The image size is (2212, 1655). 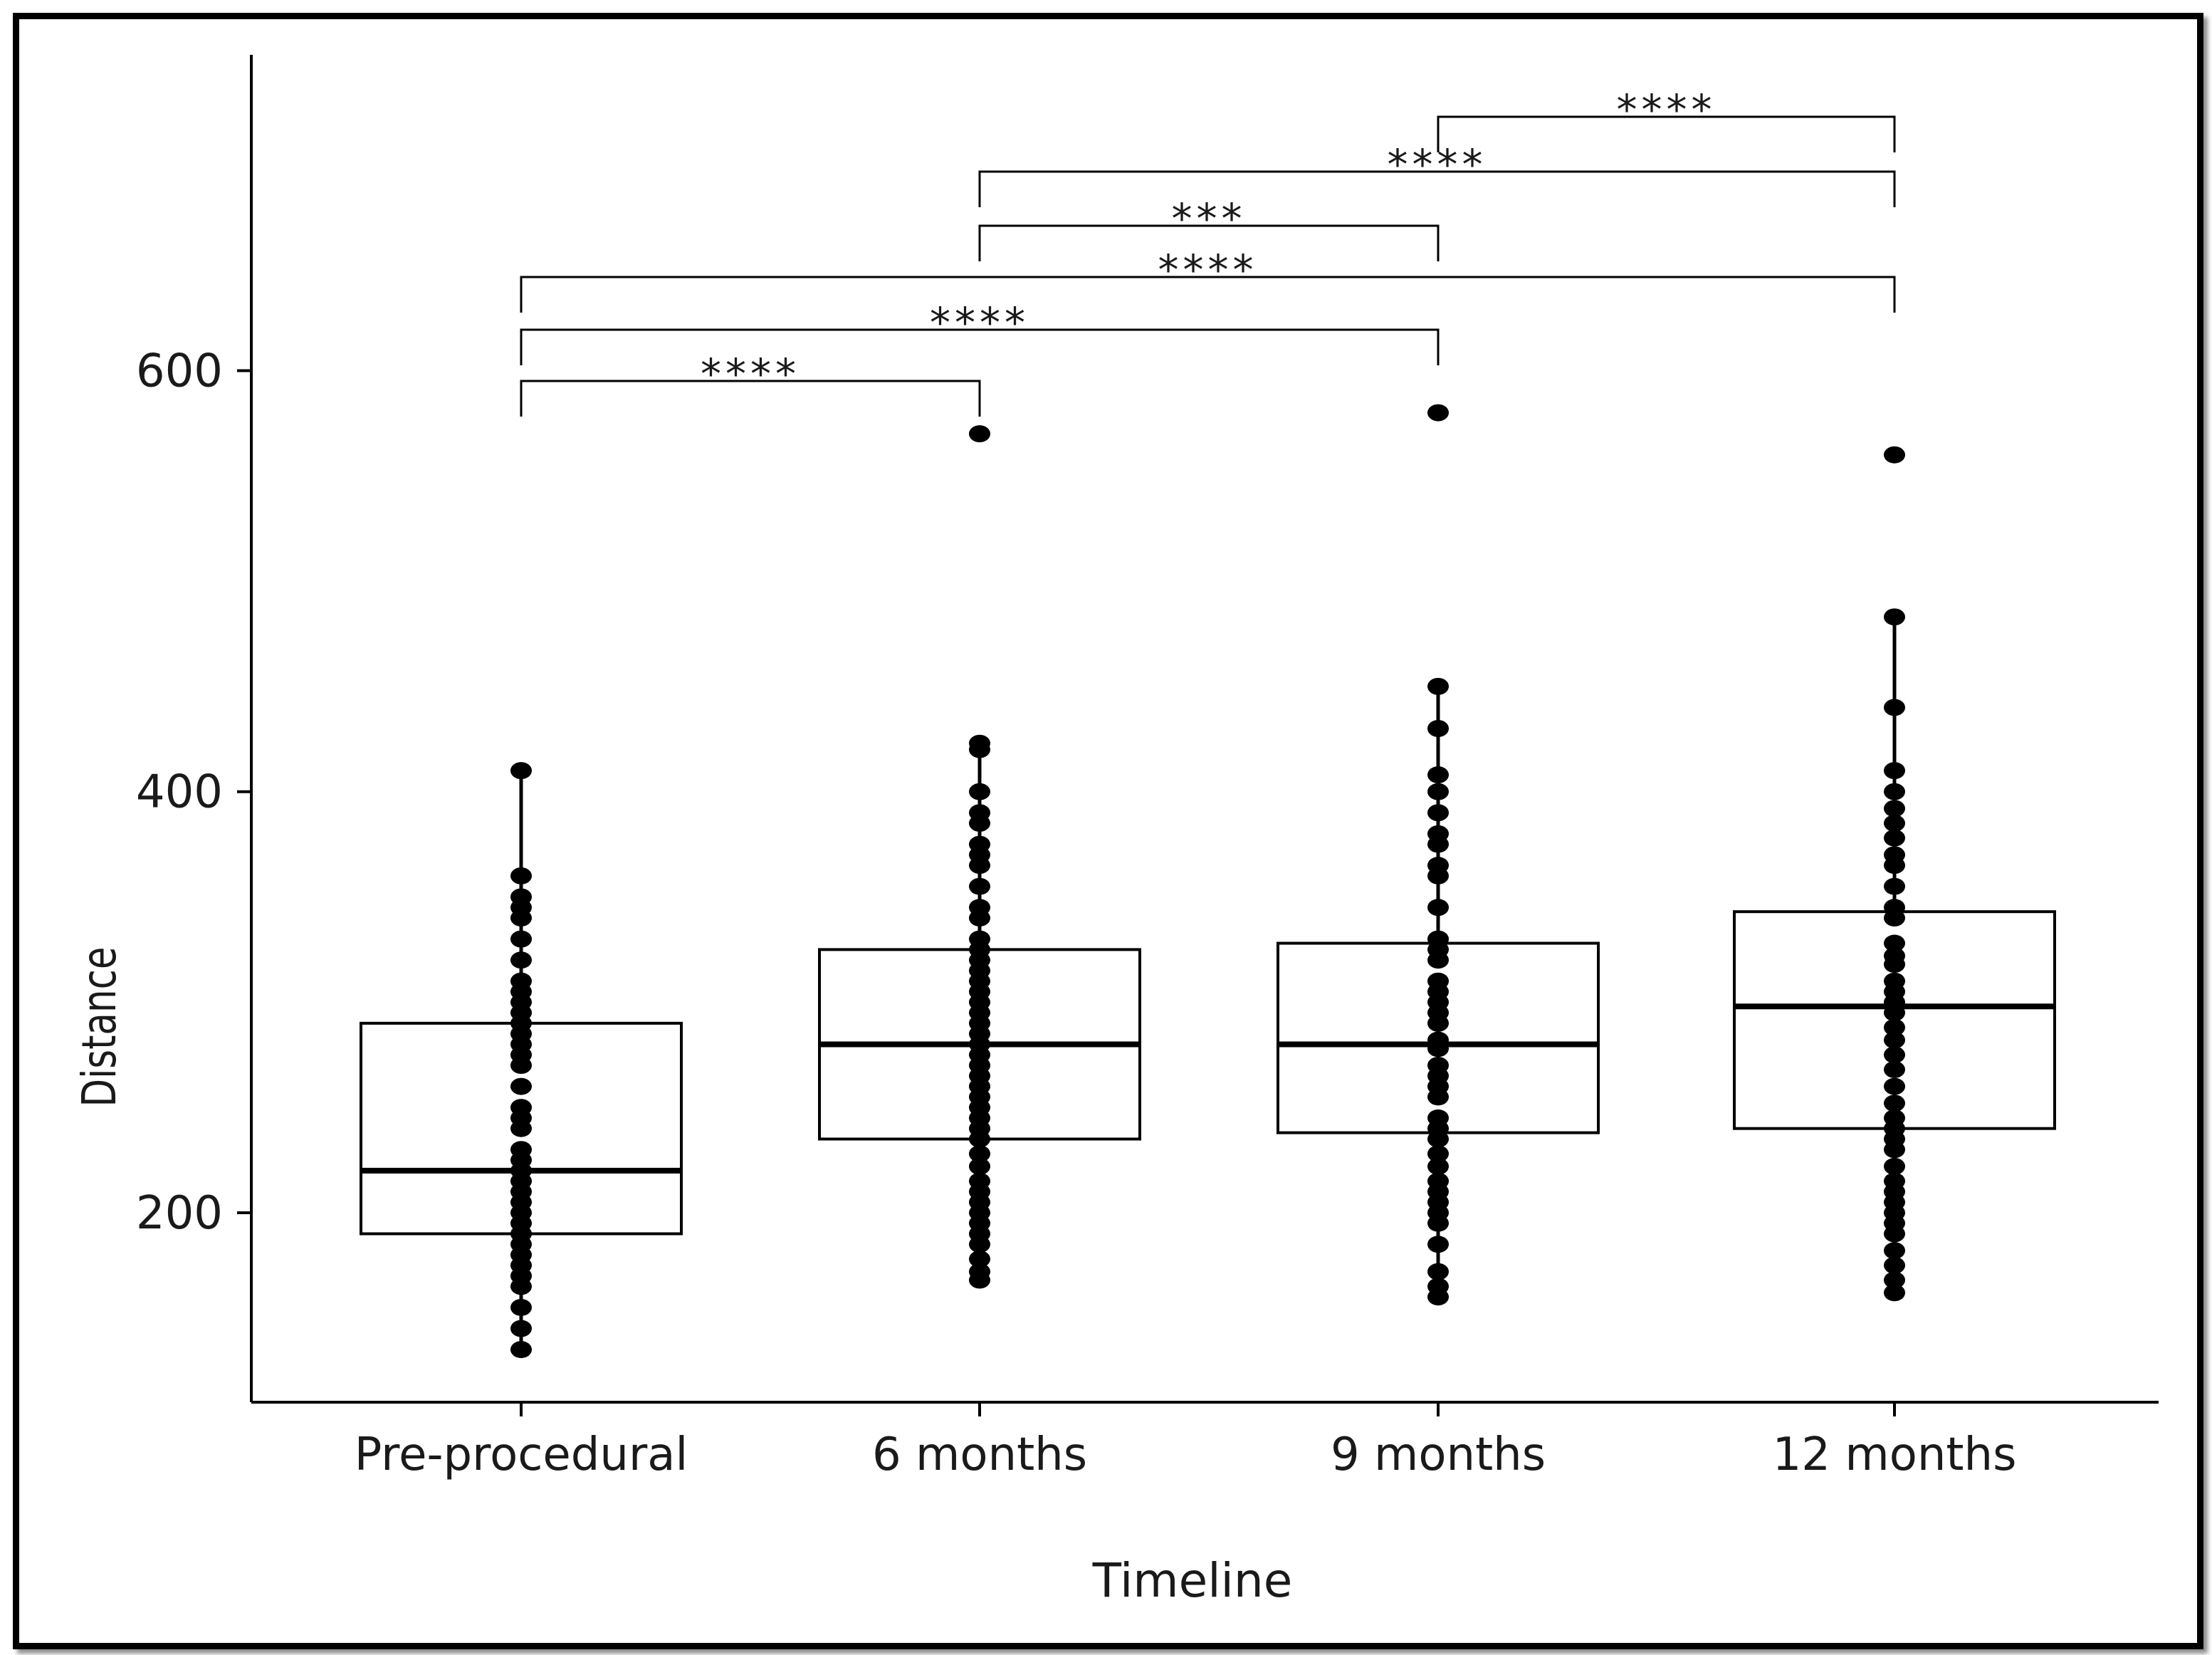 What do you see at coordinates (1895, 1455) in the screenshot?
I see `x-tick-label: 12 months` at bounding box center [1895, 1455].